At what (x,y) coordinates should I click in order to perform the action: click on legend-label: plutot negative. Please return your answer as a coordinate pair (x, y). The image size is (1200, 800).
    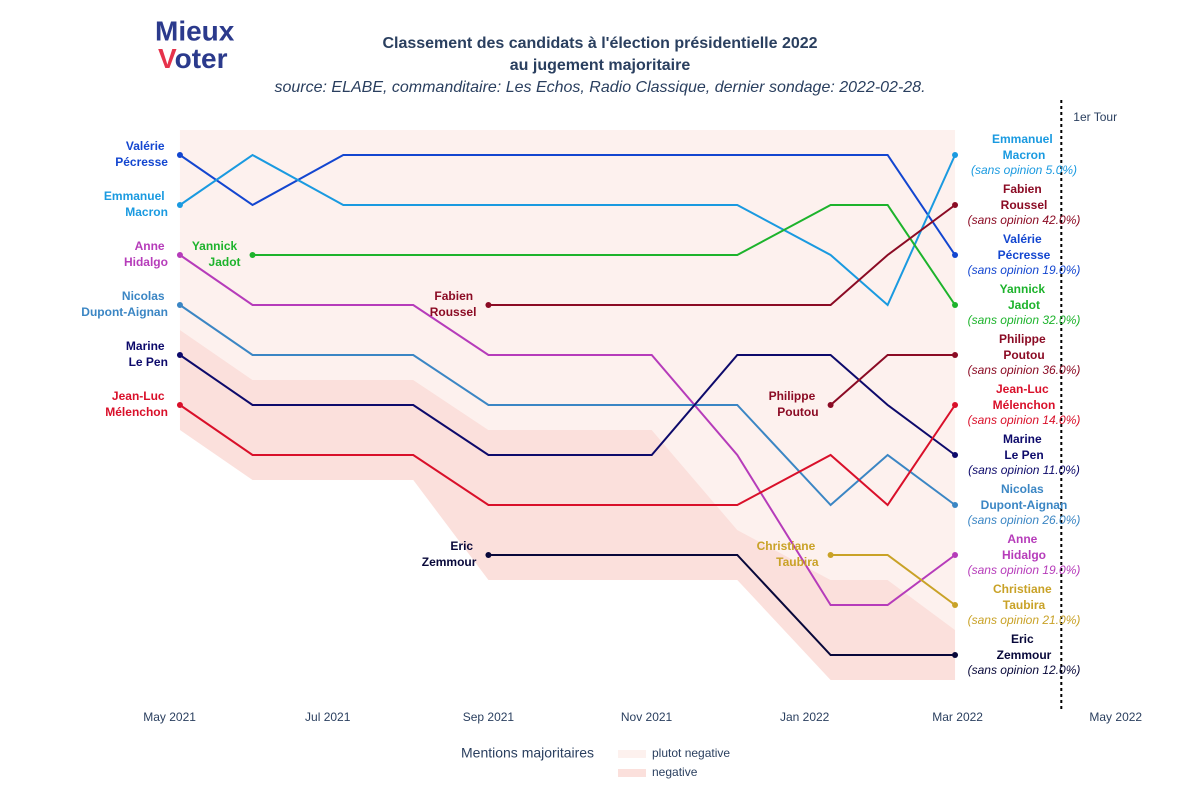
    Looking at the image, I should click on (691, 753).